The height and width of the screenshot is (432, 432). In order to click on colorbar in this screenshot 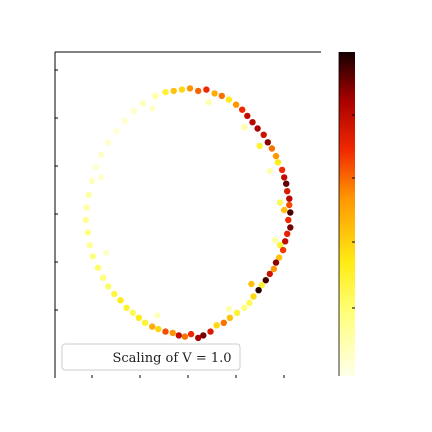, I will do `click(346, 214)`.